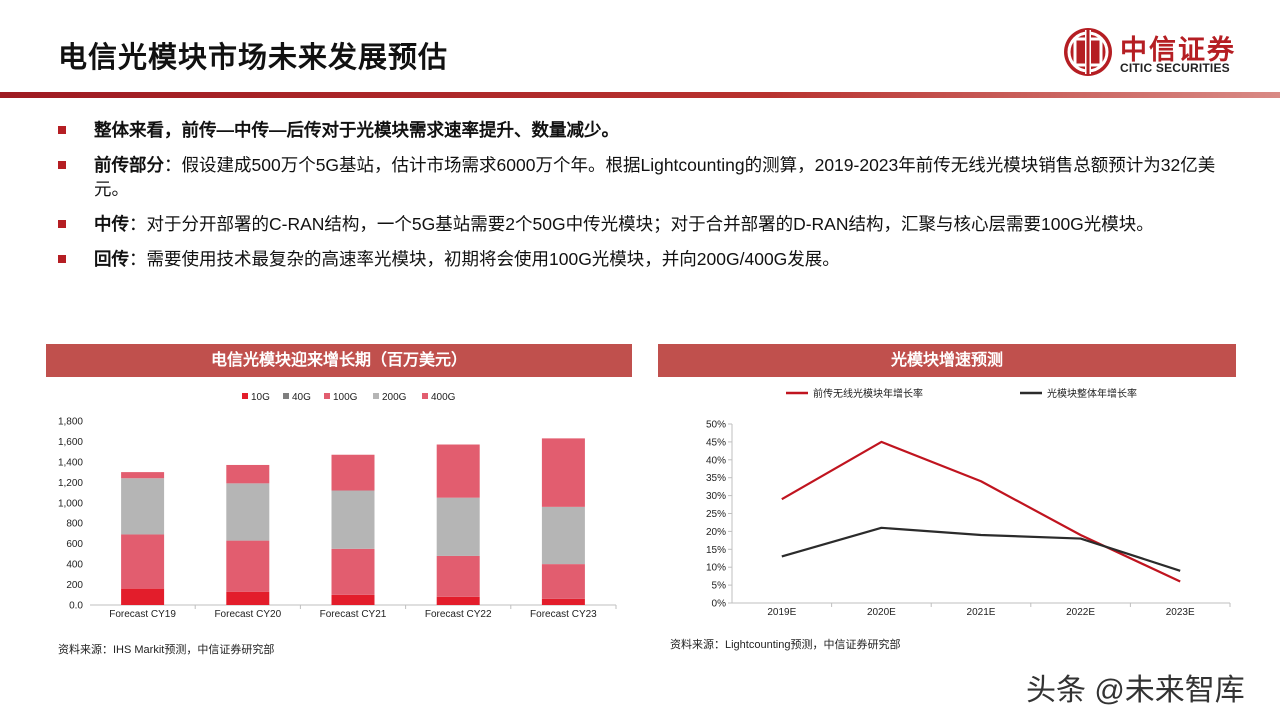 Image resolution: width=1280 pixels, height=720 pixels. I want to click on line-chart-source: 资料来源：Lightcounting预测，中信证券研究部, so click(785, 645).